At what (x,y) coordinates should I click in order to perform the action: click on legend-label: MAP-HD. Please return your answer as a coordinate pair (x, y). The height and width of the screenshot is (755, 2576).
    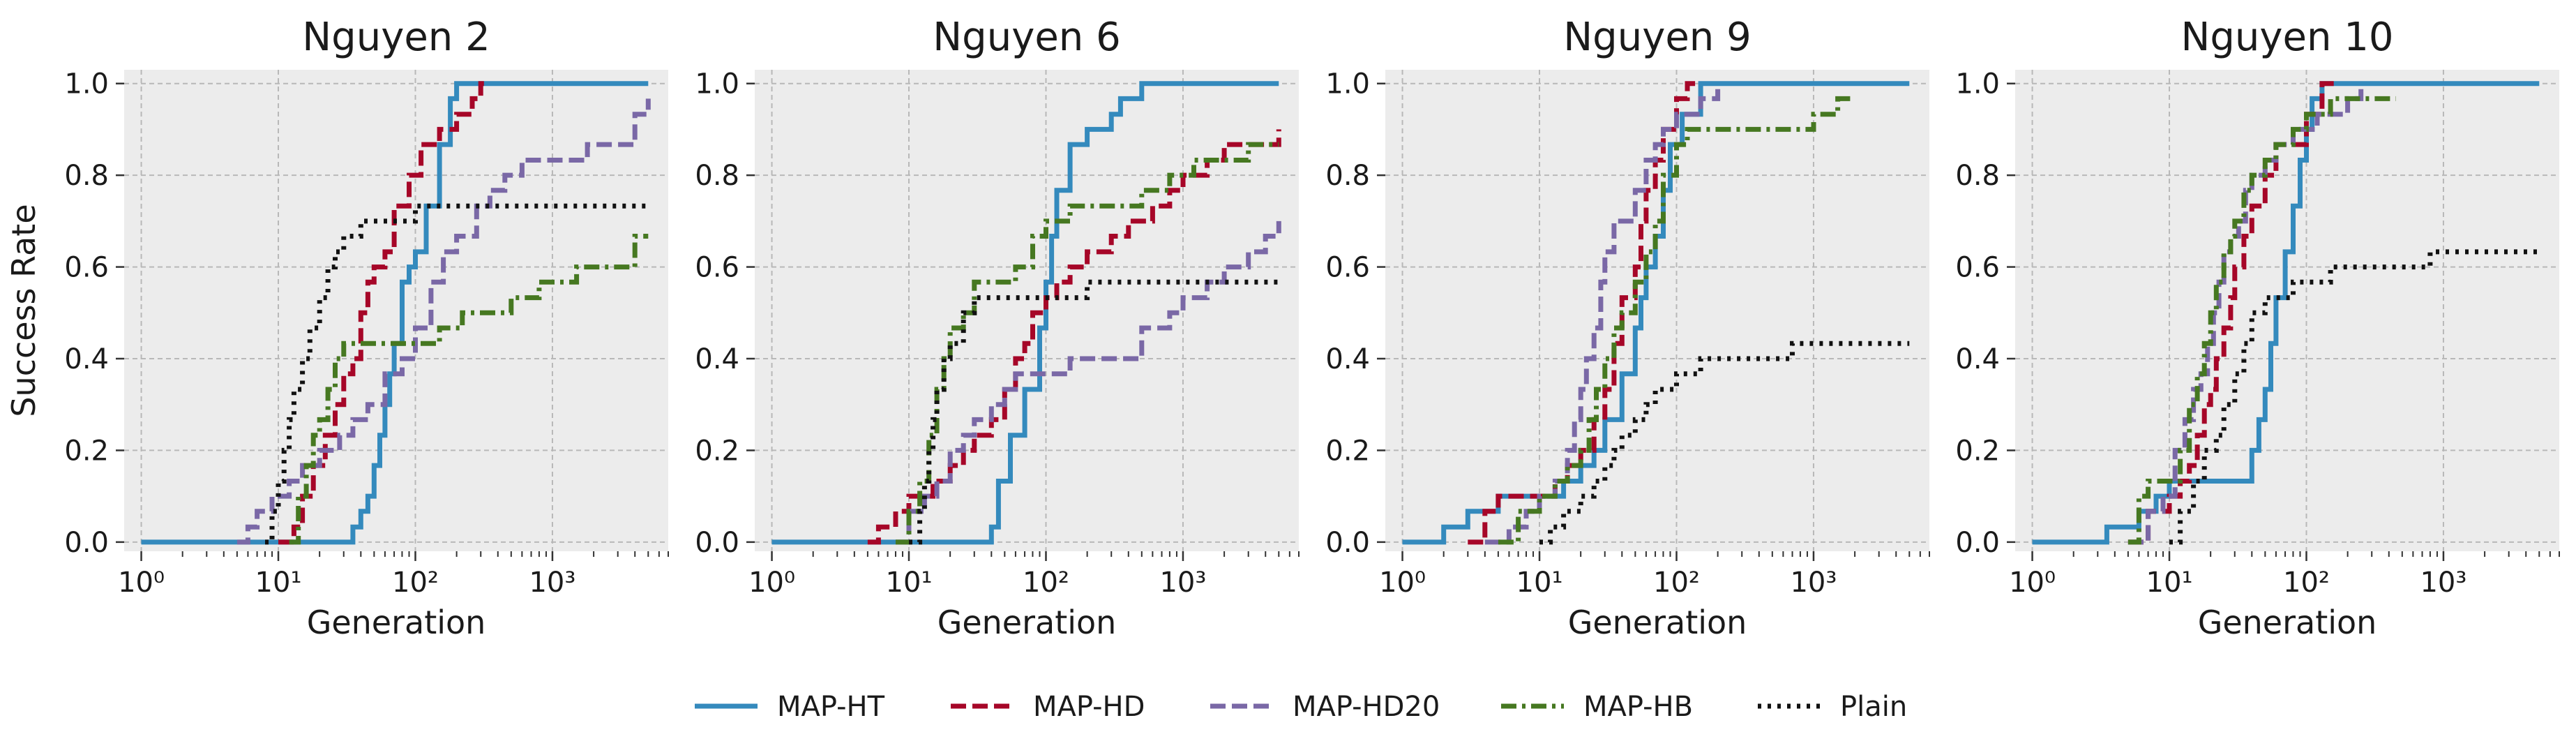
    Looking at the image, I should click on (1089, 707).